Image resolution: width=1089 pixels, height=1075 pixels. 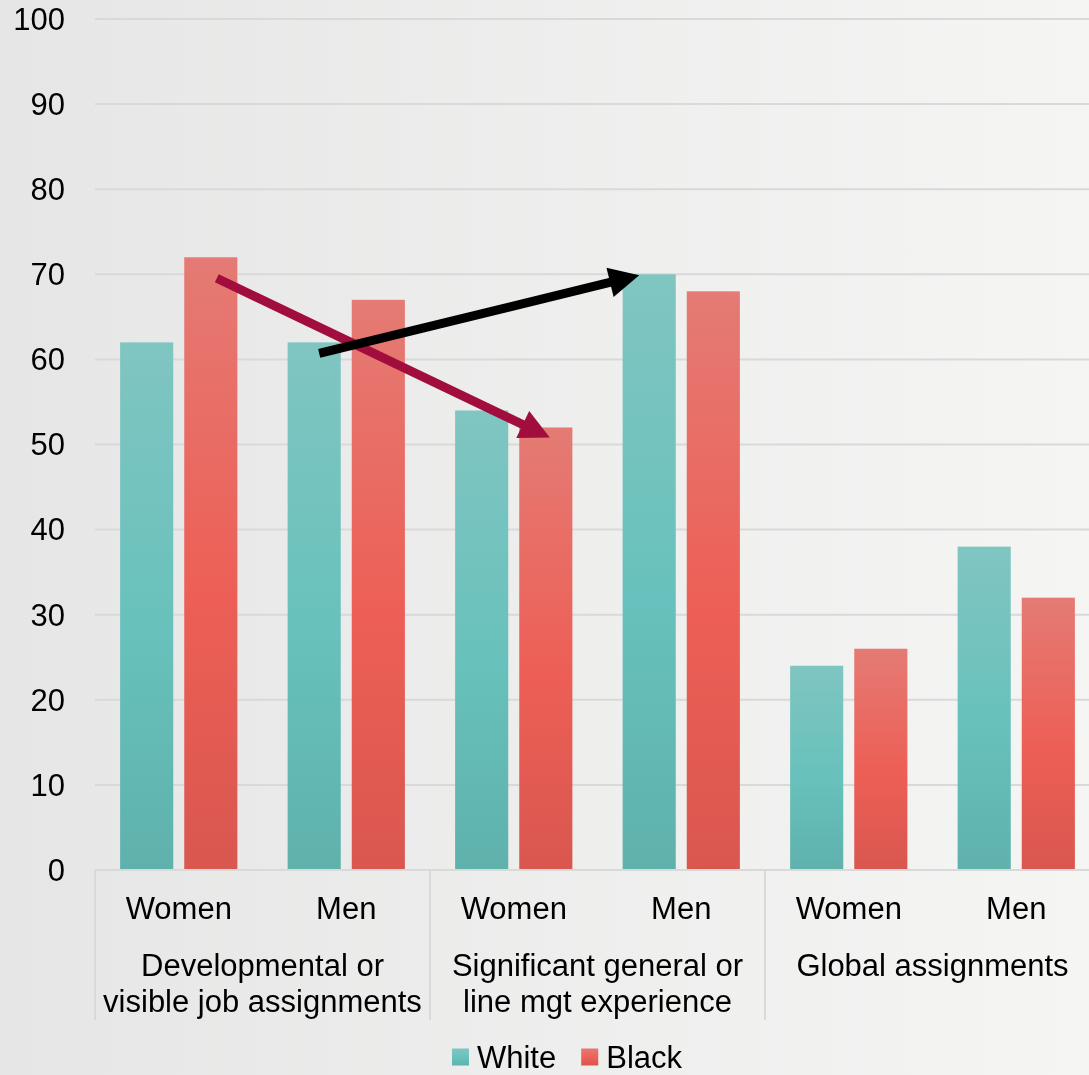 What do you see at coordinates (47, 360) in the screenshot?
I see `y-tick-label: 60` at bounding box center [47, 360].